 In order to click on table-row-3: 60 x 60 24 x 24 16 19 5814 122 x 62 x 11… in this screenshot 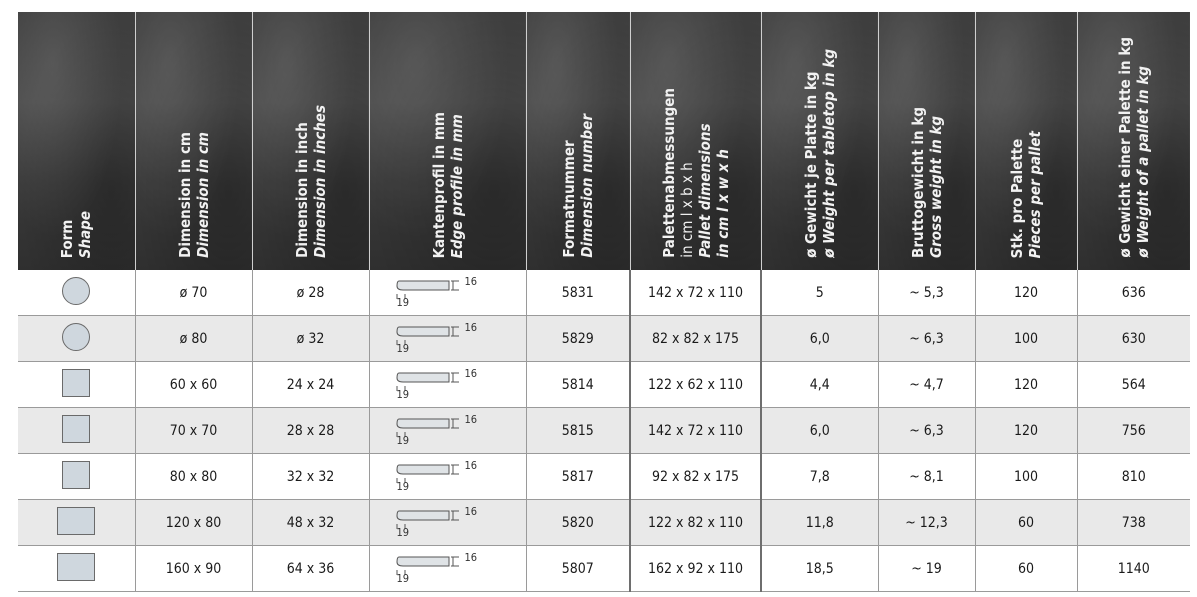, I will do `click(604, 384)`.